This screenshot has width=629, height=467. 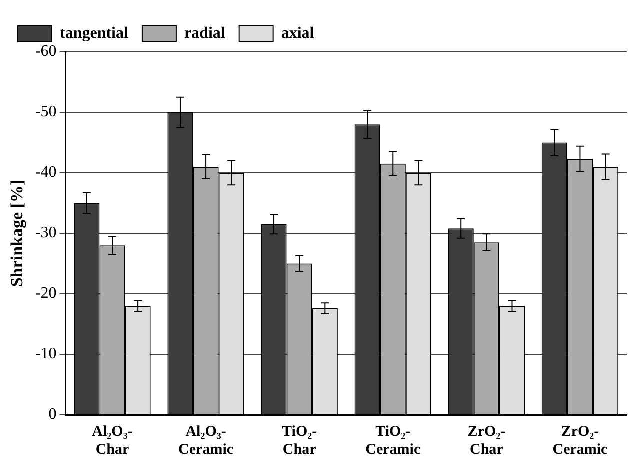 What do you see at coordinates (393, 441) in the screenshot?
I see `x-tick-label: TiO₂-Ceramic` at bounding box center [393, 441].